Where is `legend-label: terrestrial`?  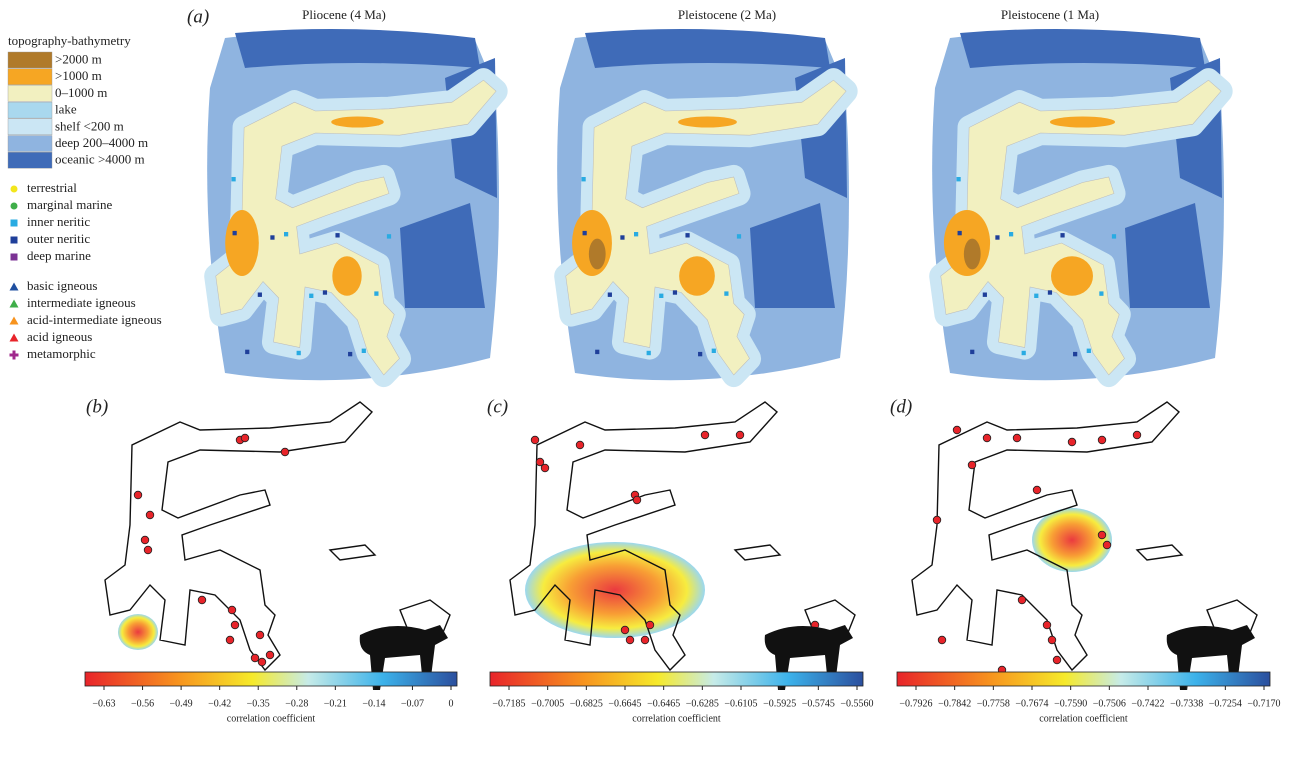
legend-label: terrestrial is located at coordinates (52, 187).